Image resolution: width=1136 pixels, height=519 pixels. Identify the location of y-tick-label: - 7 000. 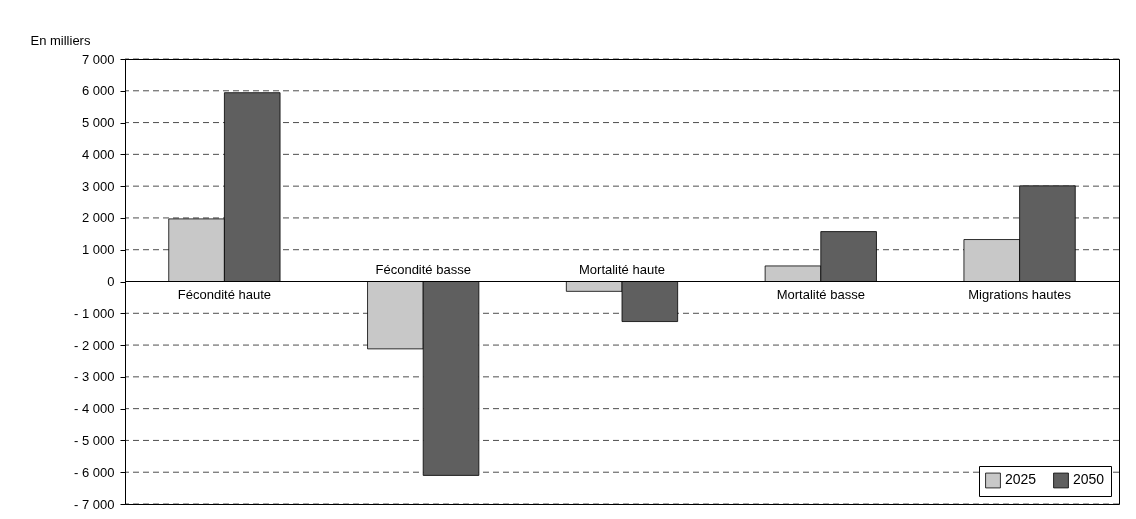
(94, 504).